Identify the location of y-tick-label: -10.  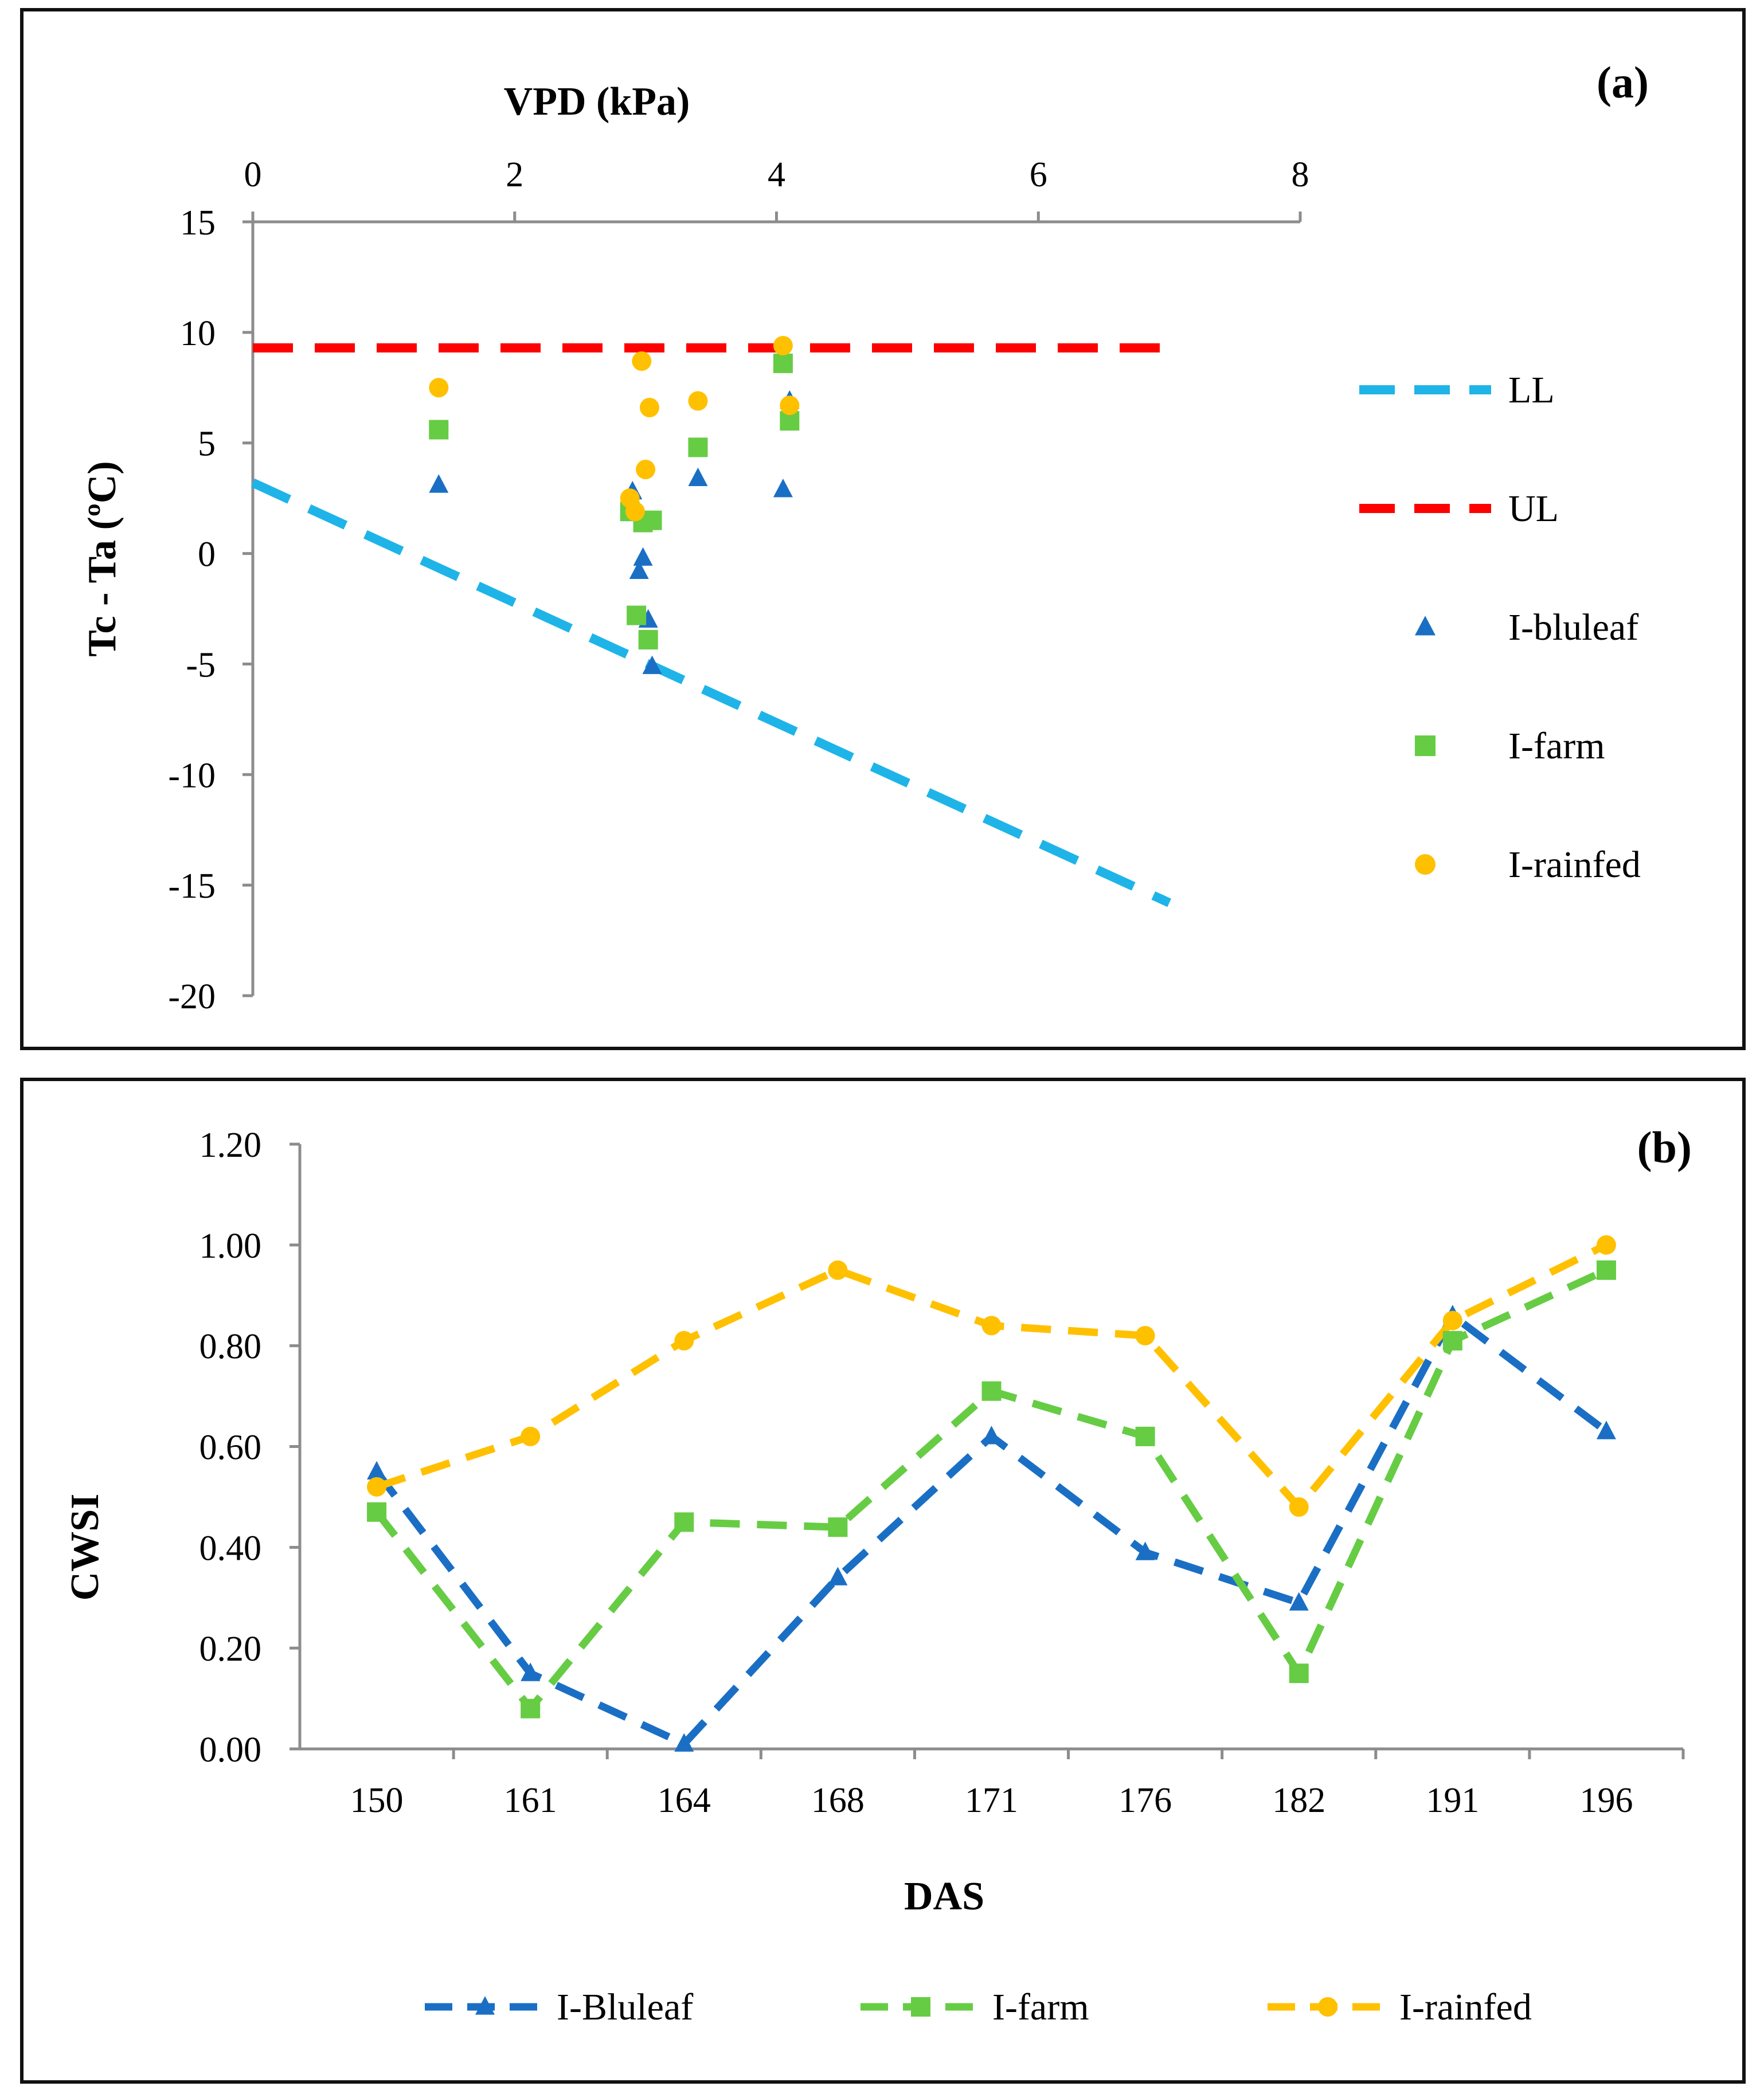
(192, 776).